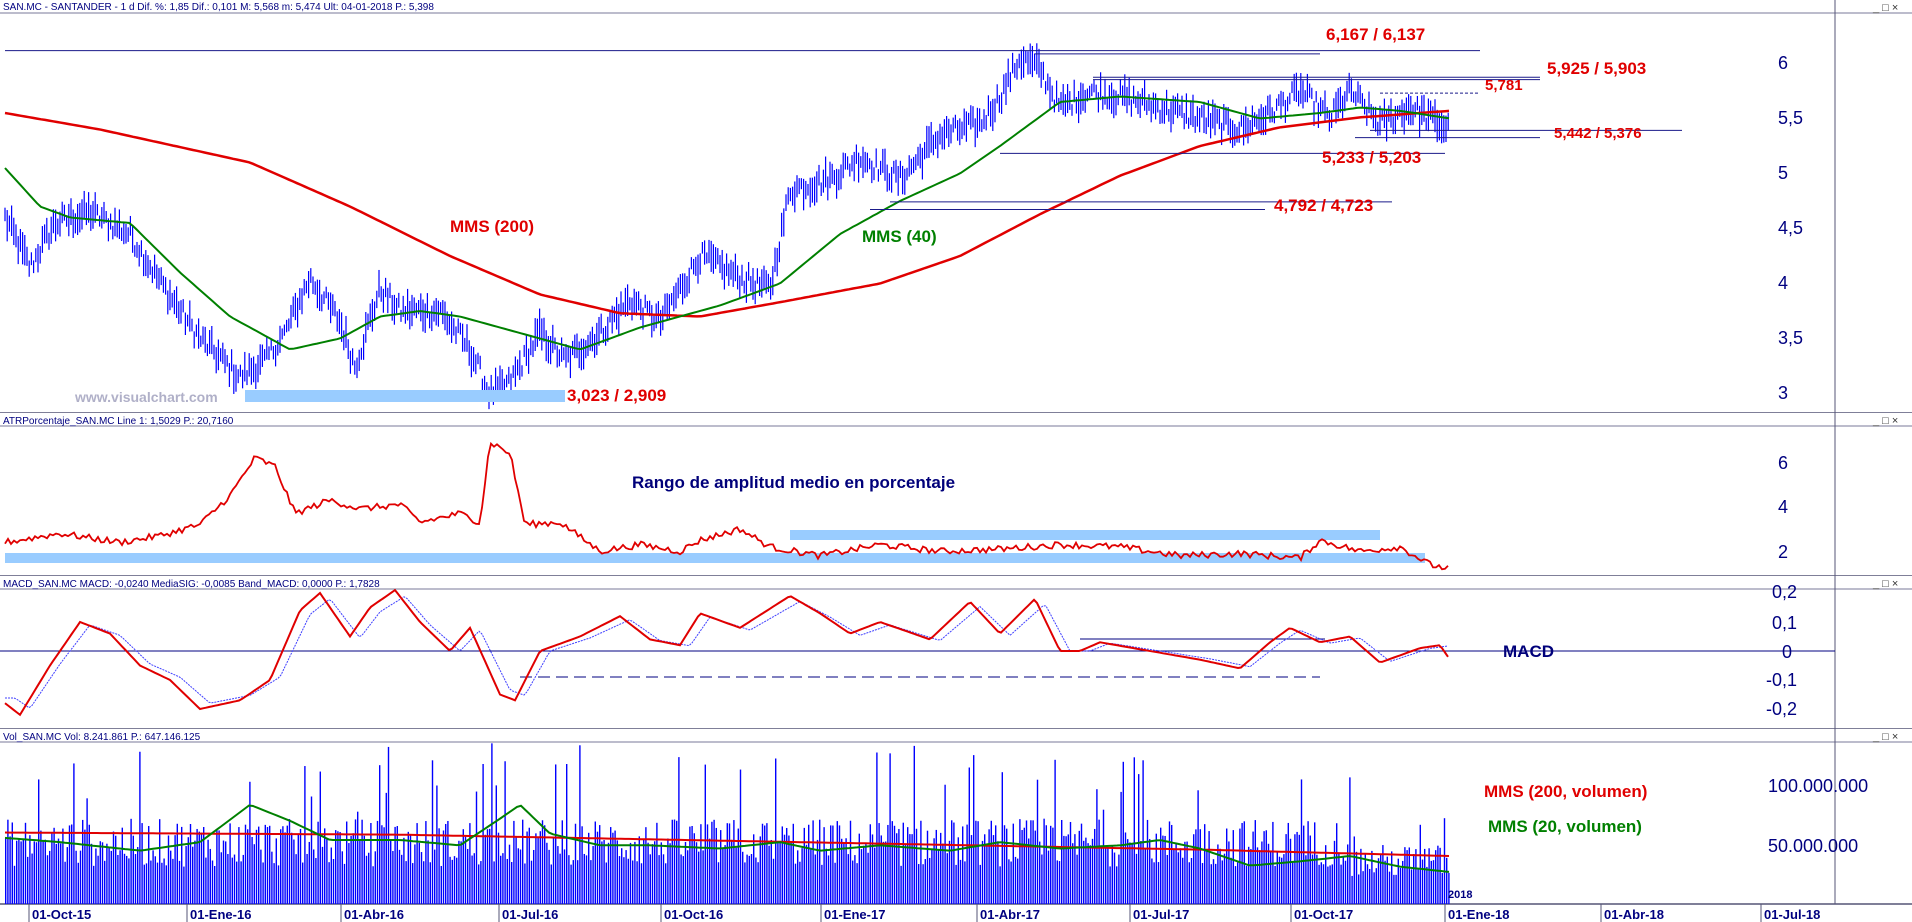 The image size is (1912, 922). What do you see at coordinates (956, 6) in the screenshot?
I see `price-panel-header-bar` at bounding box center [956, 6].